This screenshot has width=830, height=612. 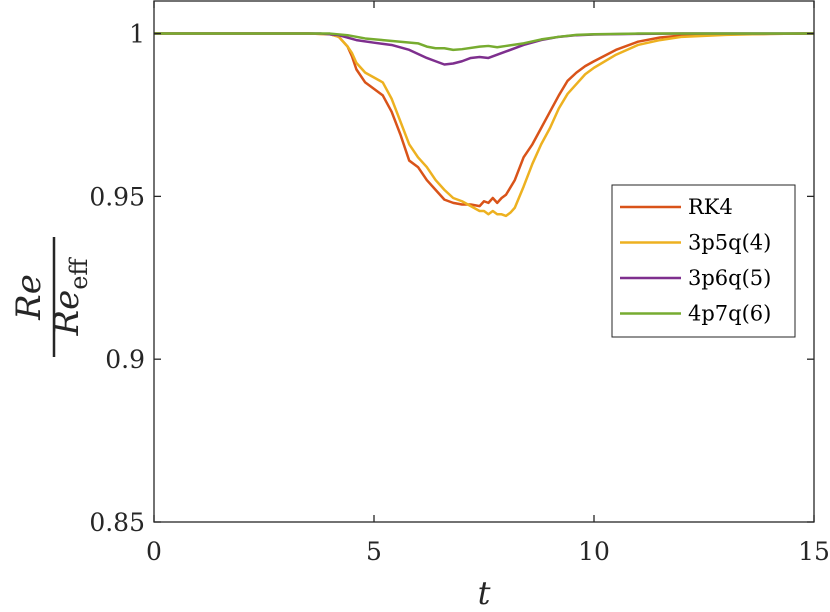 What do you see at coordinates (29, 297) in the screenshot?
I see `y-axis-label-denominator: Re` at bounding box center [29, 297].